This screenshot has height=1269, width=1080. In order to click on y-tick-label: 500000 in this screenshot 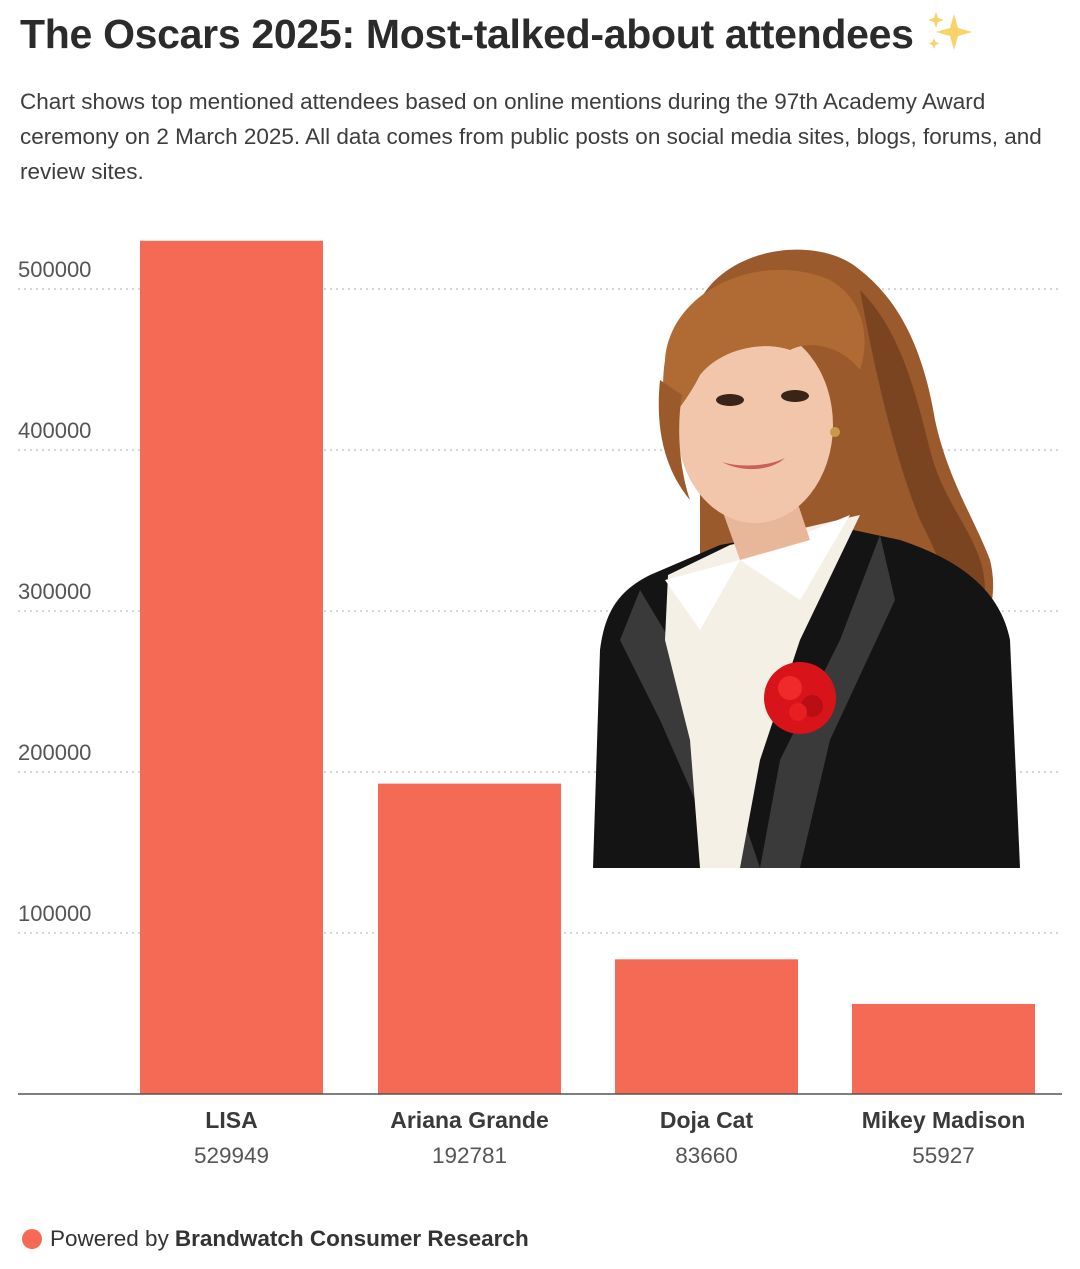, I will do `click(54, 269)`.